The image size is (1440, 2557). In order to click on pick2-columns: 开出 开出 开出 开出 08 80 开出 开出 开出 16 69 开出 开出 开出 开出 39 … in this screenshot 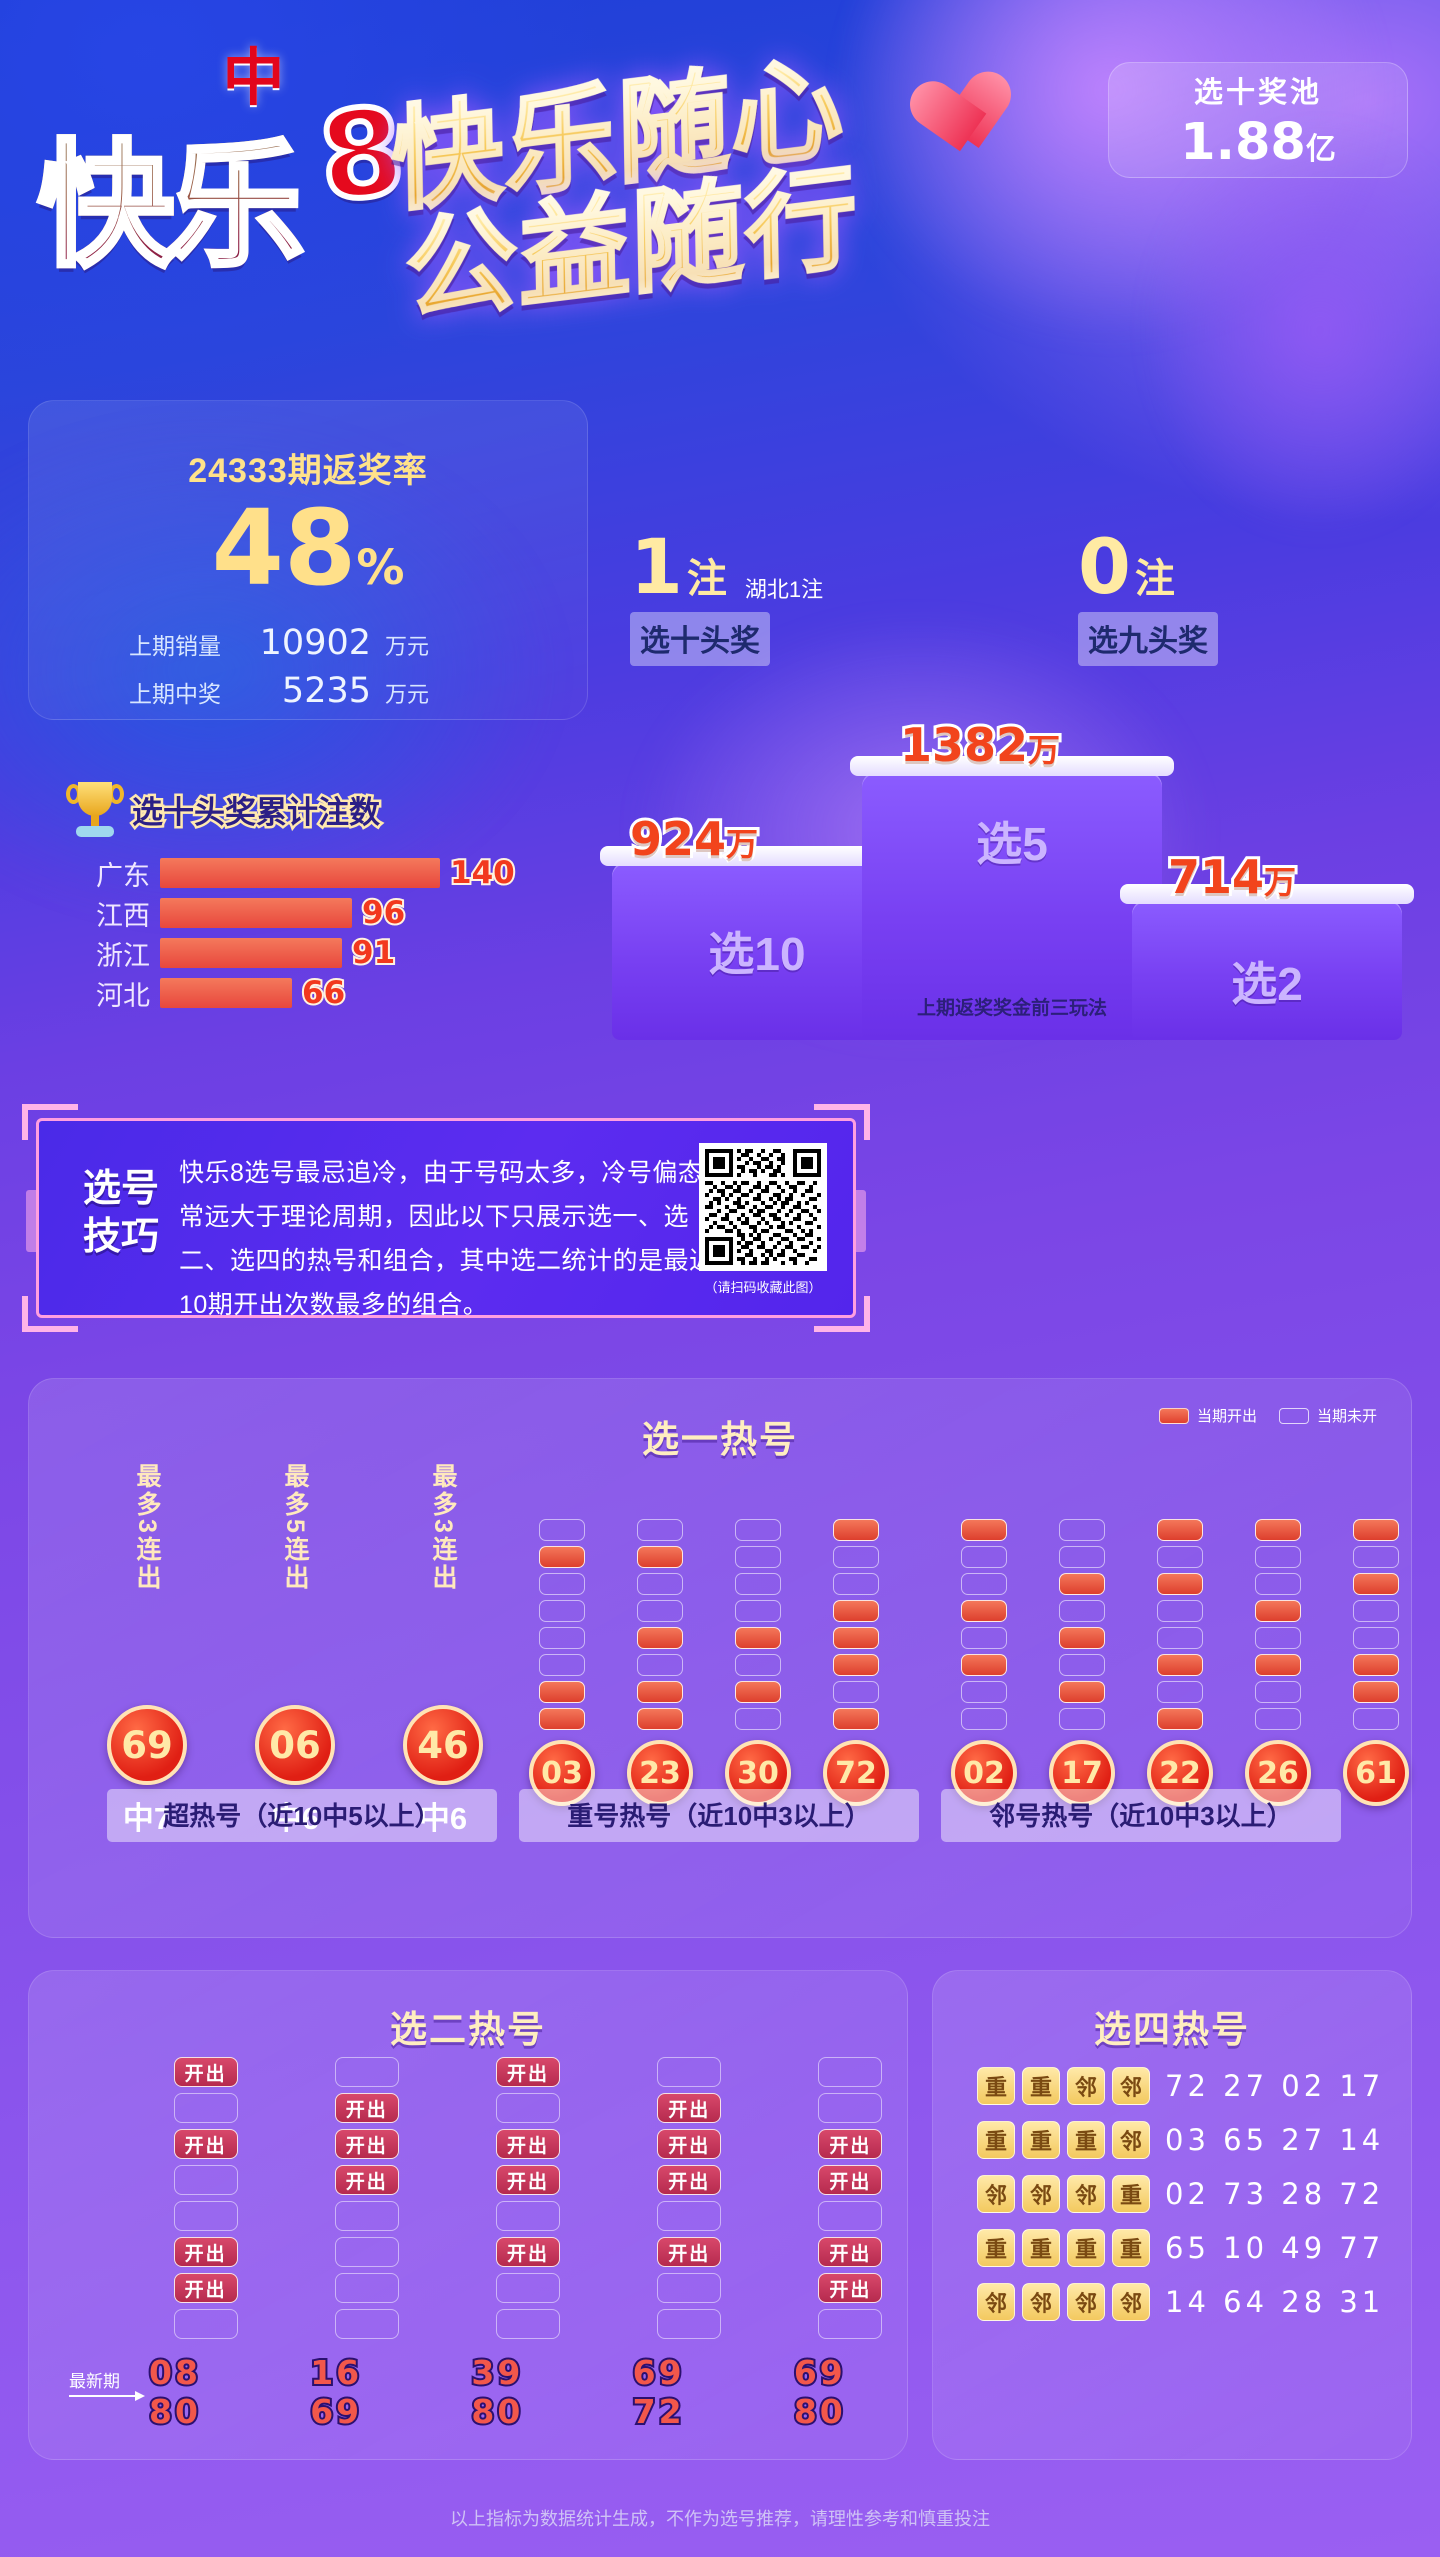, I will do `click(527, 2245)`.